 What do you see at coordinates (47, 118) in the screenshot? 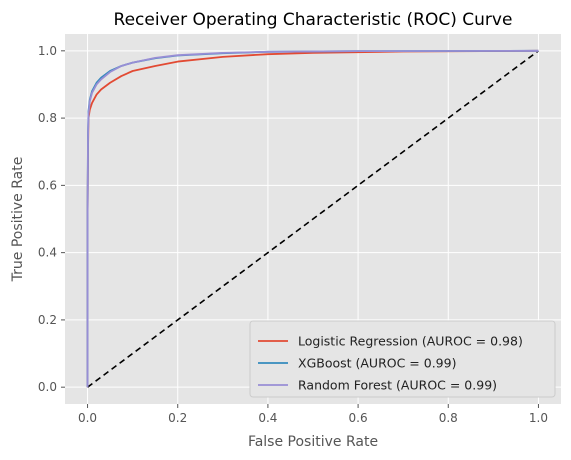
I see `y-tick-label: 0.8` at bounding box center [47, 118].